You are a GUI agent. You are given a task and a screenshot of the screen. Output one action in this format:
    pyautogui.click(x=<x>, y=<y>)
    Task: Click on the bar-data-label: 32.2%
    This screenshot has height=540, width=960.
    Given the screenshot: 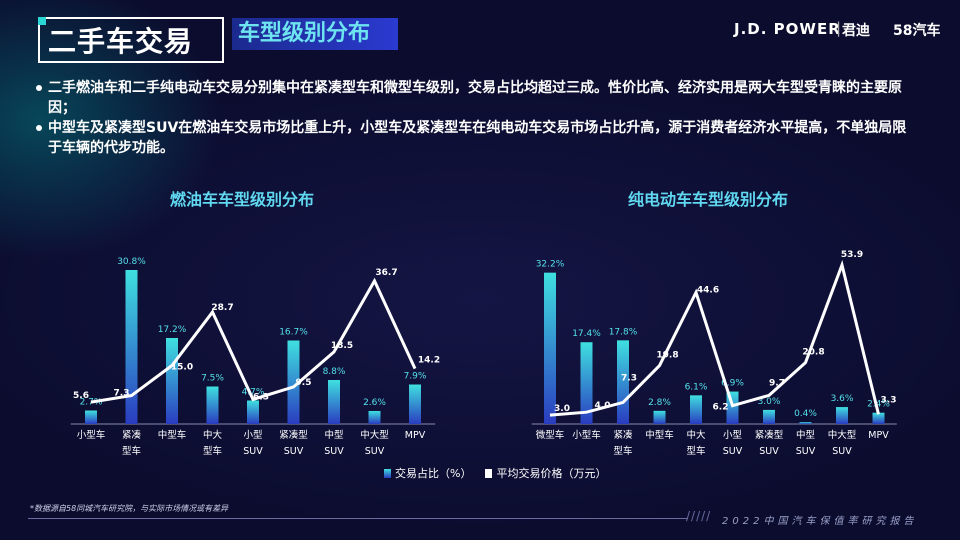 What is the action you would take?
    pyautogui.click(x=550, y=265)
    